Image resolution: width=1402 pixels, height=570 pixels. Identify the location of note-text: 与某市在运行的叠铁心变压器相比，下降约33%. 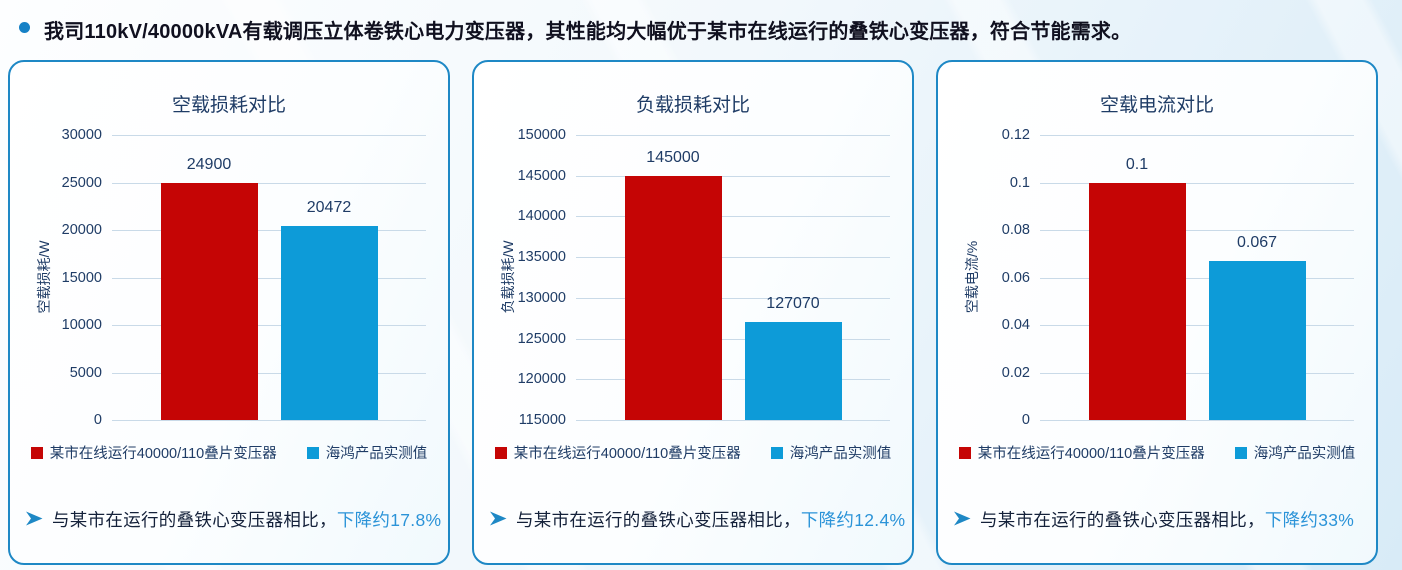
(1167, 519).